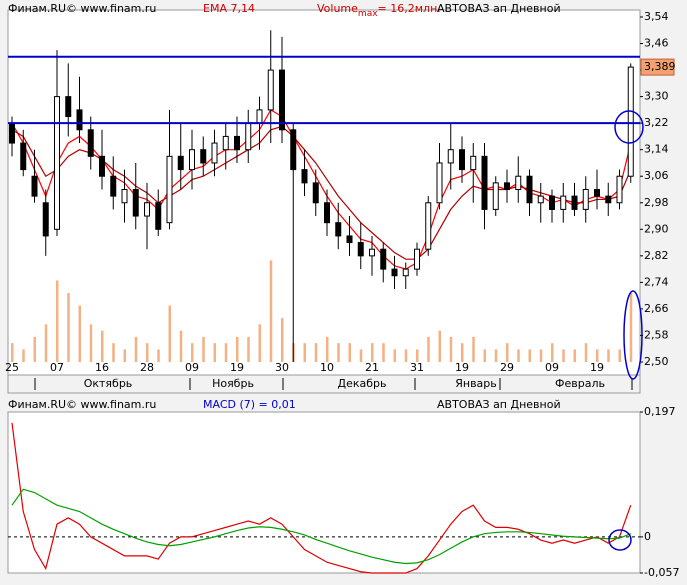 The height and width of the screenshot is (585, 687). I want to click on x-axis-band, so click(324, 384).